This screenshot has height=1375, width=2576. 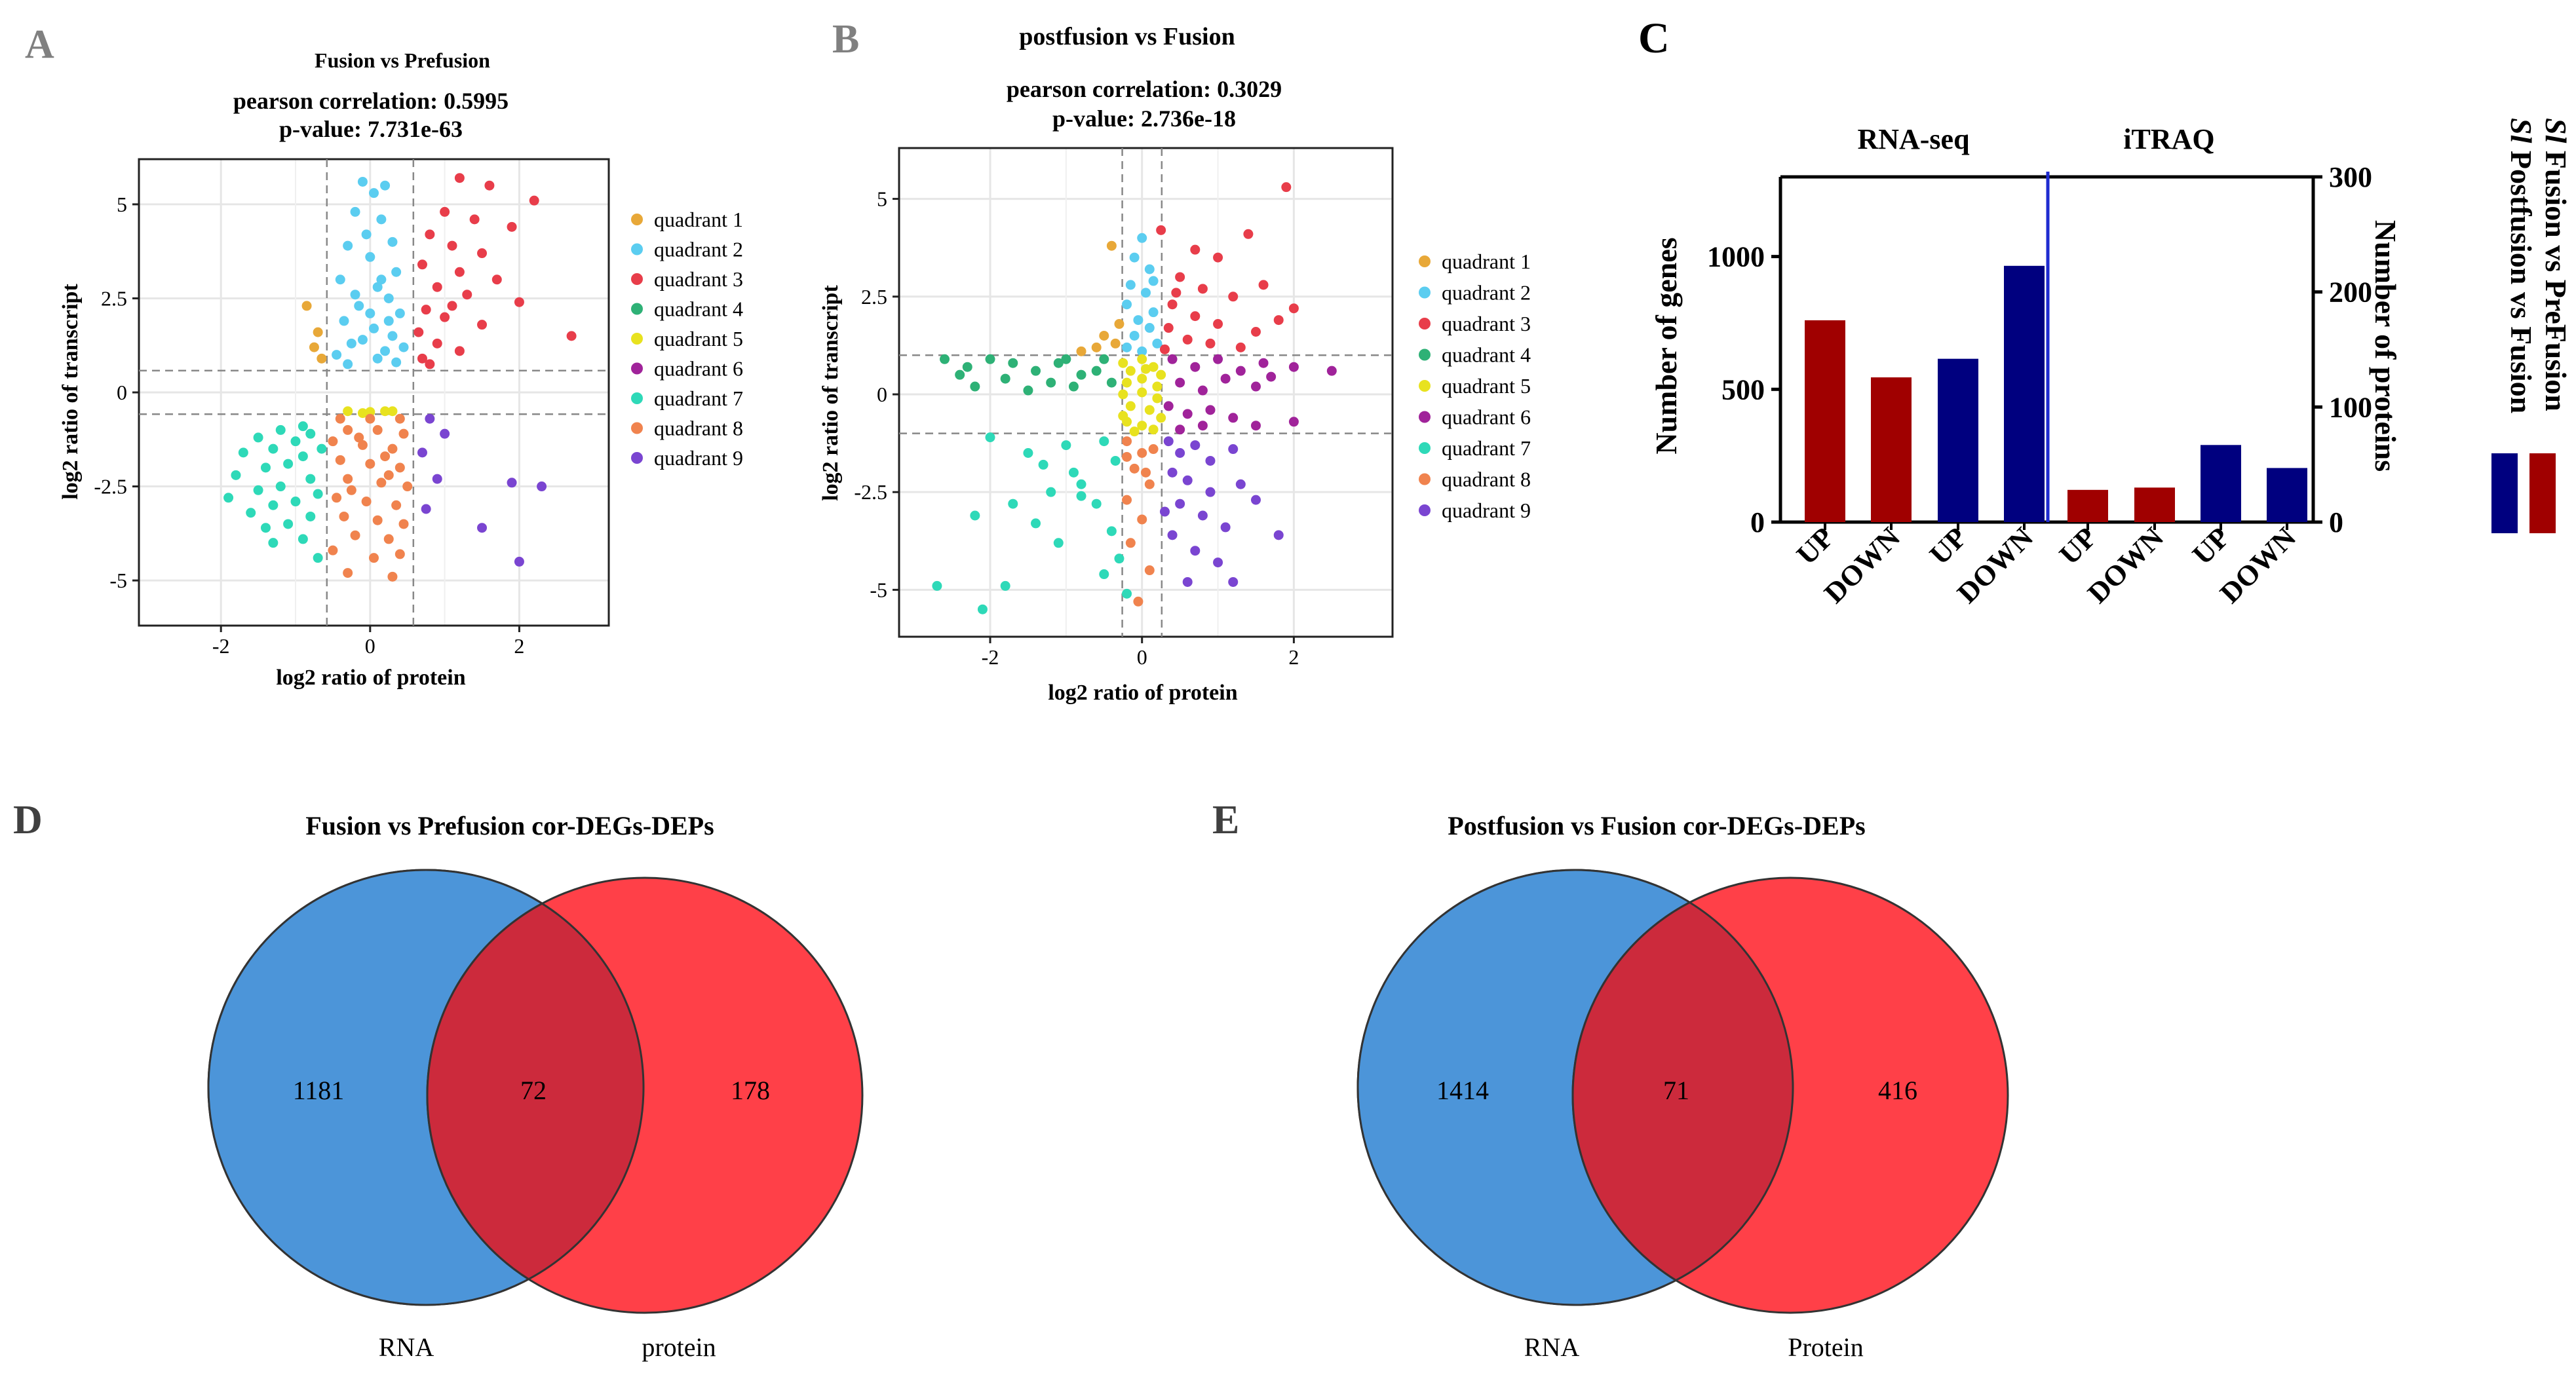 What do you see at coordinates (122, 204) in the screenshot?
I see `y-tick-label: 5` at bounding box center [122, 204].